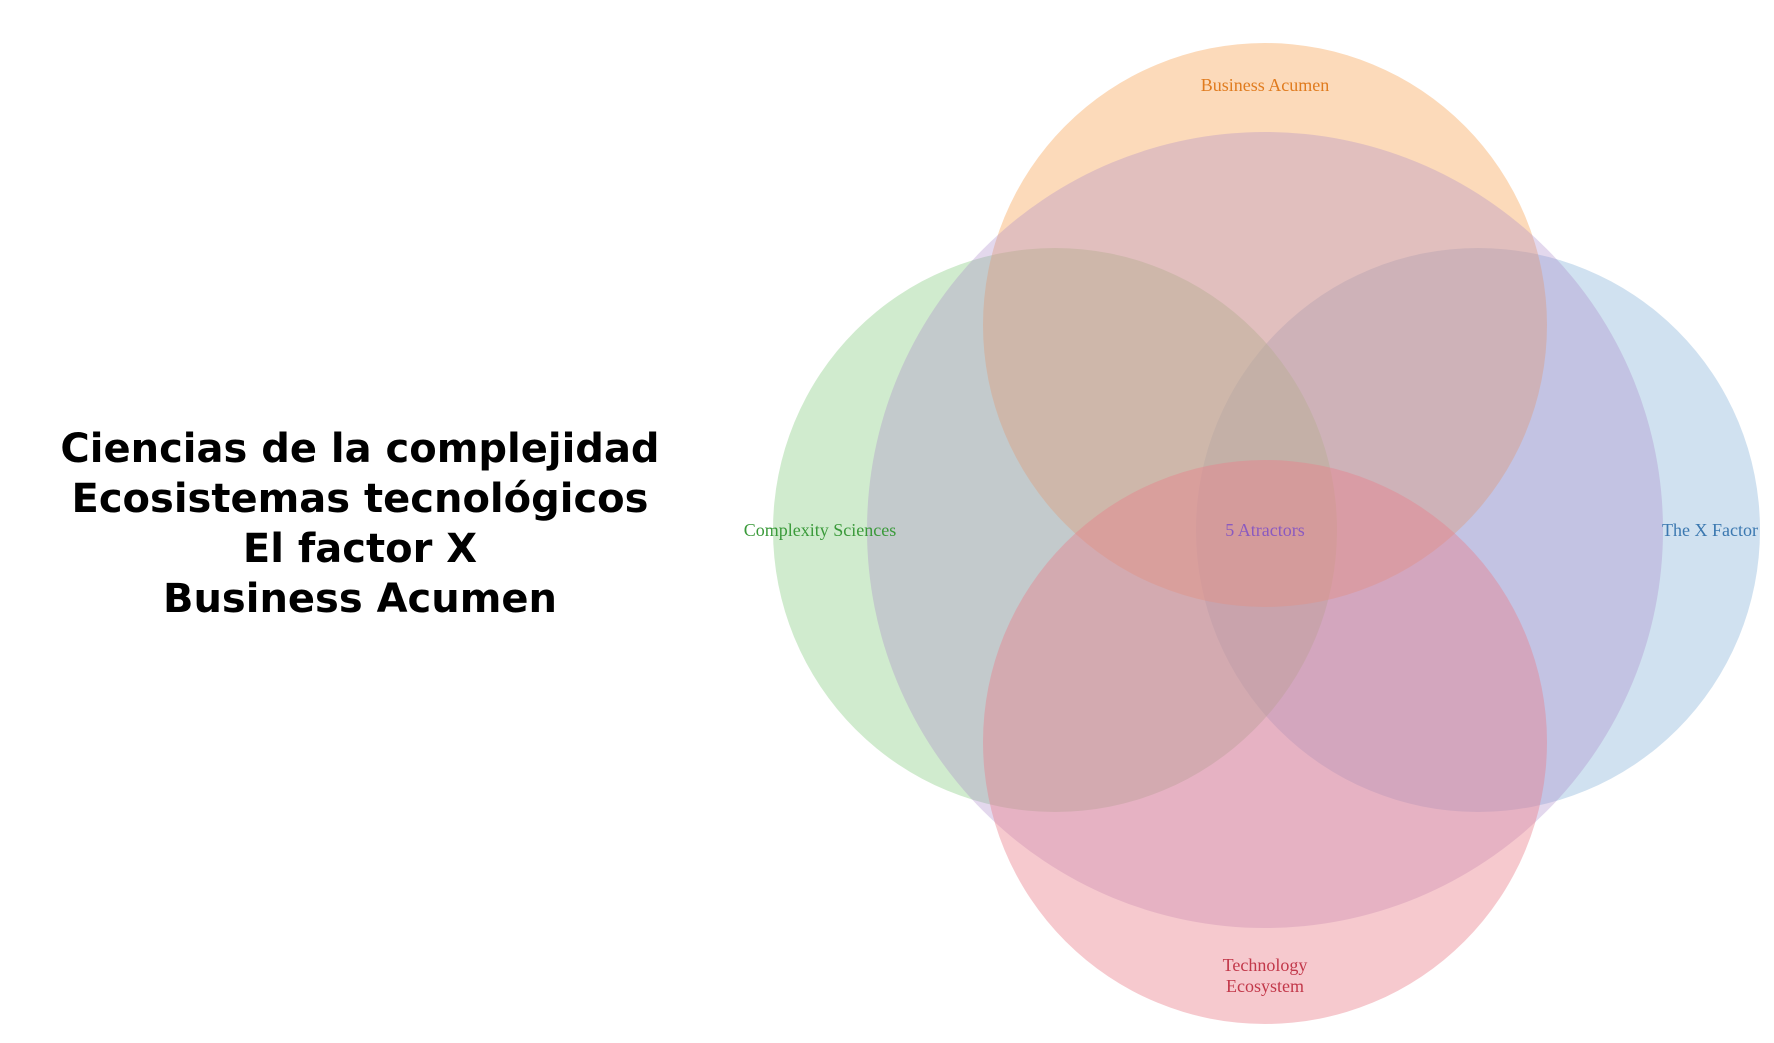 The height and width of the screenshot is (1043, 1774). Describe the element at coordinates (1265, 975) in the screenshot. I see `venn-label-technology-ecosystem: Technology Ecosystem` at that location.